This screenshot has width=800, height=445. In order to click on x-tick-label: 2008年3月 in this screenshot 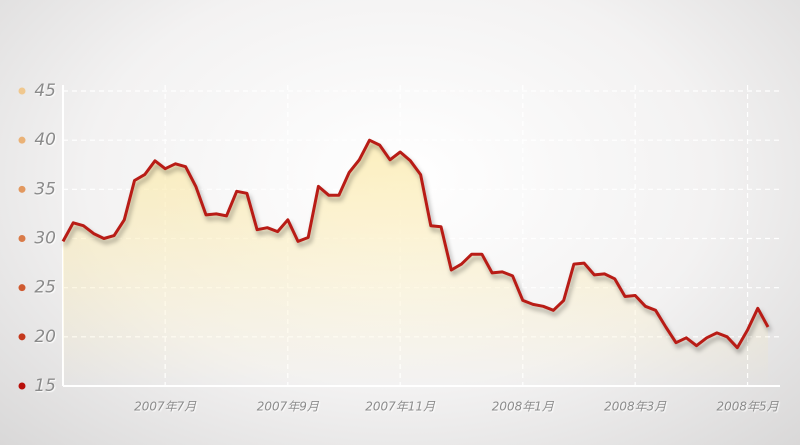, I will do `click(635, 407)`.